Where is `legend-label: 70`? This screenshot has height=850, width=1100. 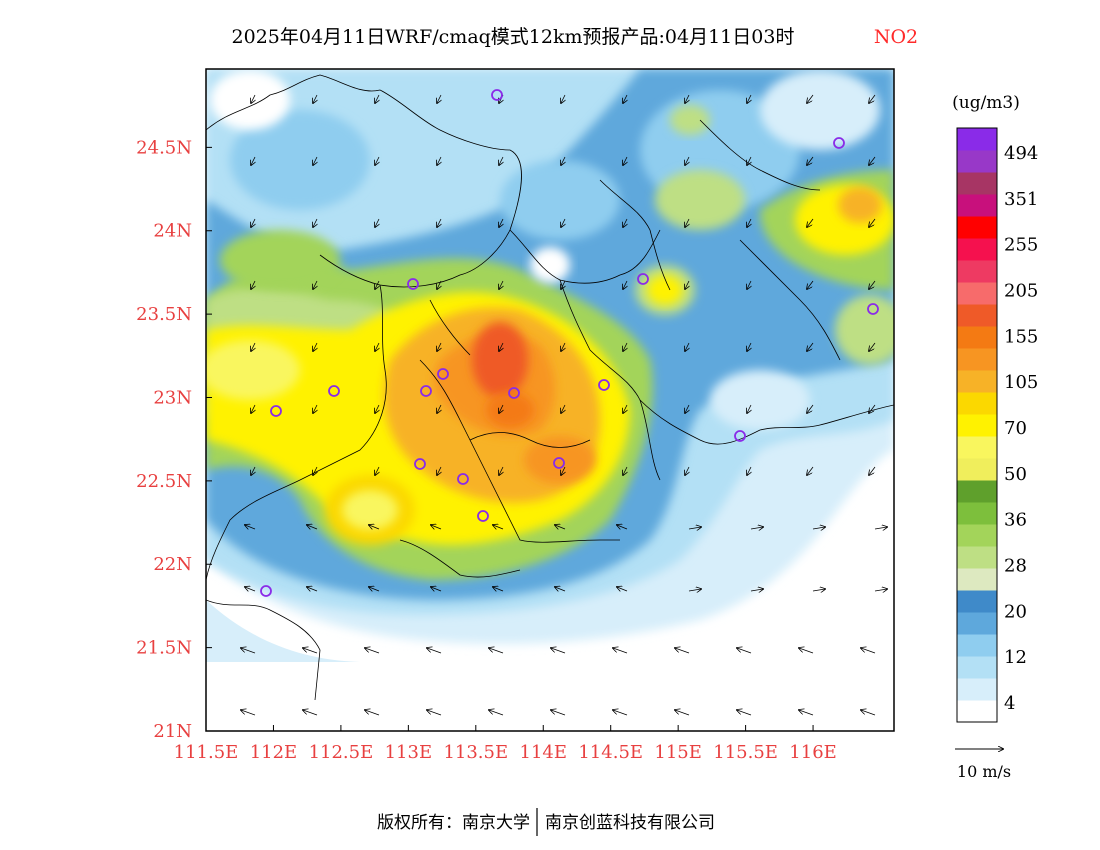
legend-label: 70 is located at coordinates (1015, 428).